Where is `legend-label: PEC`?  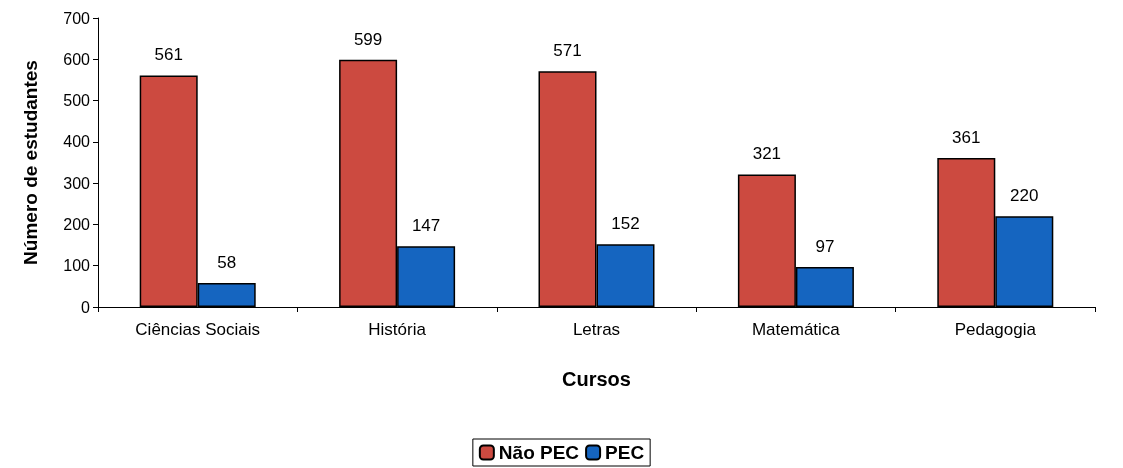
legend-label: PEC is located at coordinates (625, 452).